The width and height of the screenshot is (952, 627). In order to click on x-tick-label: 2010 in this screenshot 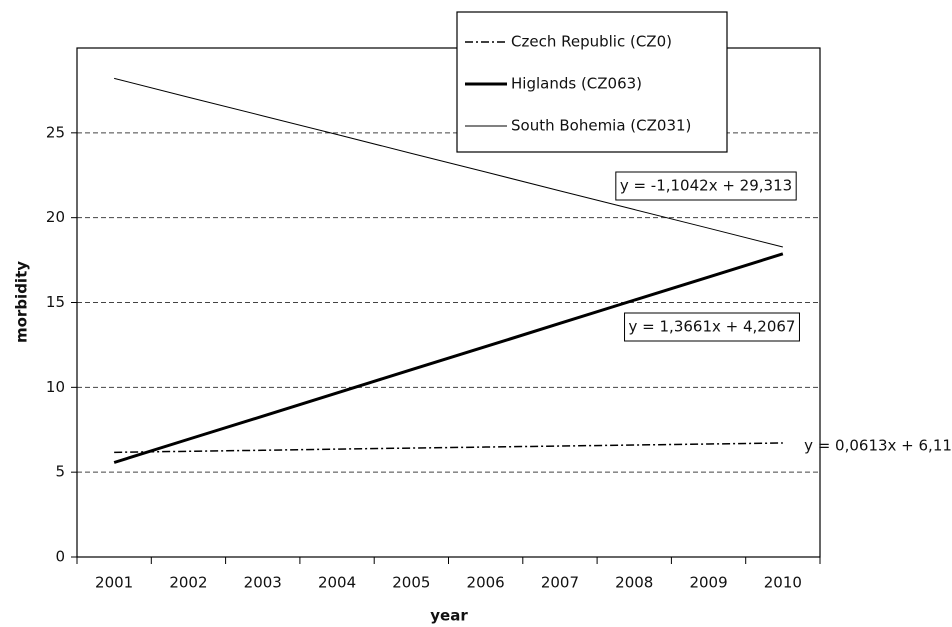, I will do `click(783, 583)`.